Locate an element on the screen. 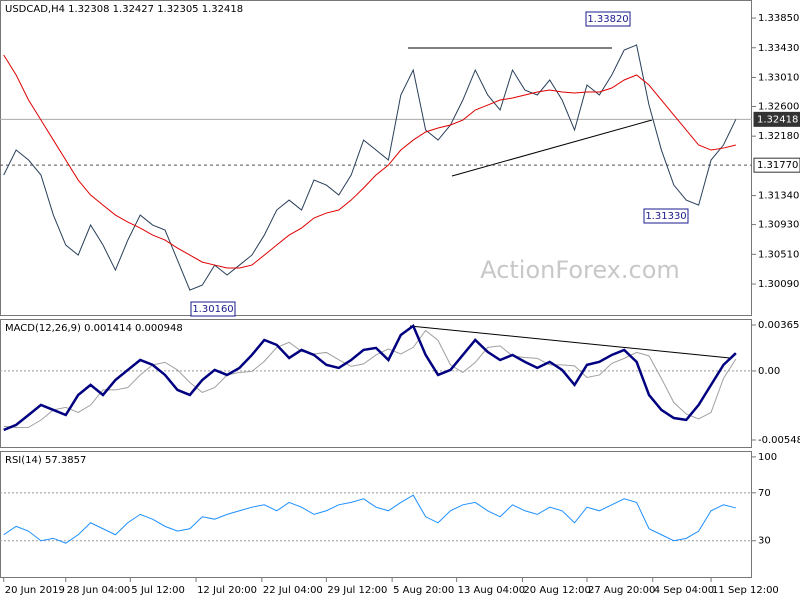 Image resolution: width=800 pixels, height=600 pixels. x-tick-label: 4 Sep 04:00 is located at coordinates (684, 590).